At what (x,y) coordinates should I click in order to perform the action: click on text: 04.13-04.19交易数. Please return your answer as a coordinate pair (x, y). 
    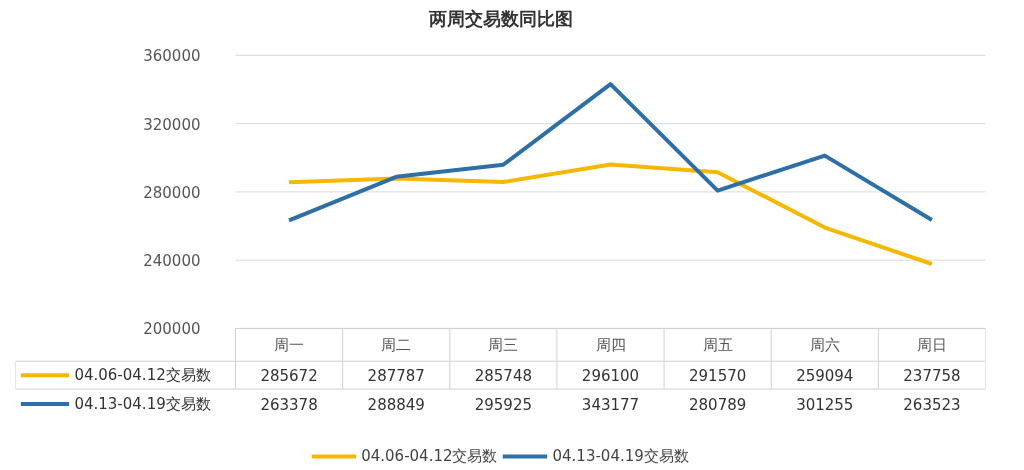
    Looking at the image, I should click on (620, 455).